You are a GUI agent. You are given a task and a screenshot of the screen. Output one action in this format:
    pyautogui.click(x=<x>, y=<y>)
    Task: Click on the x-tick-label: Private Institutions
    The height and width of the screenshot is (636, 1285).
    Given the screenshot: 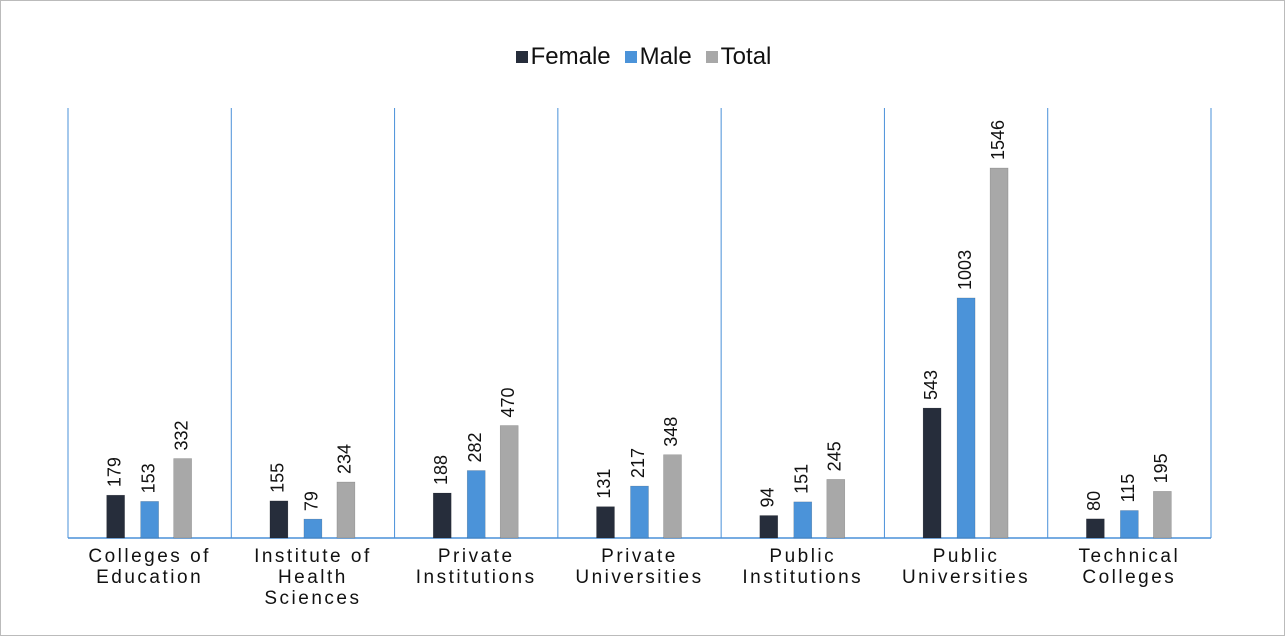 What is the action you would take?
    pyautogui.click(x=476, y=567)
    